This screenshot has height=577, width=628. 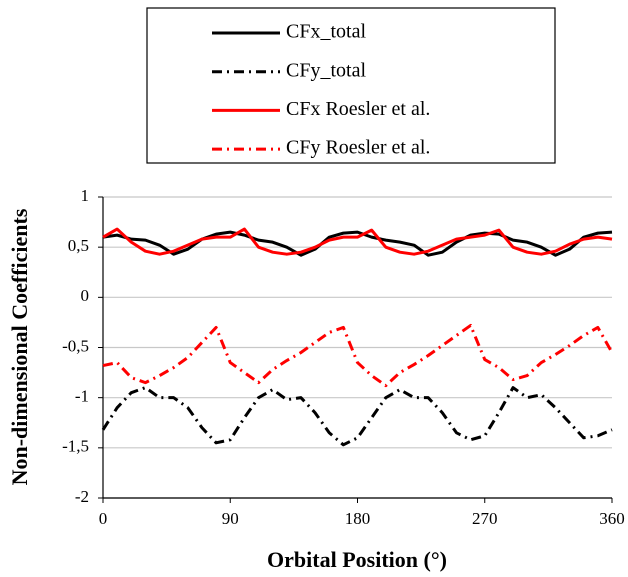 I want to click on y-tick-label: 0, so click(x=85, y=295).